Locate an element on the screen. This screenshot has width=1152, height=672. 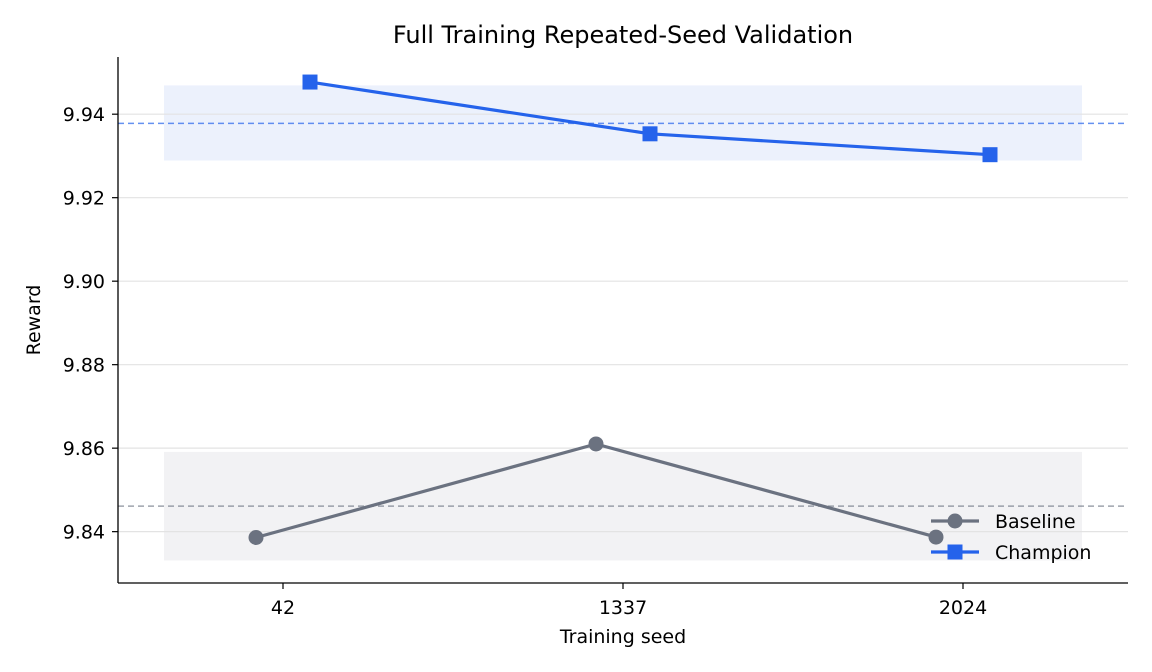
legend: Baseline Champion is located at coordinates (1011, 537).